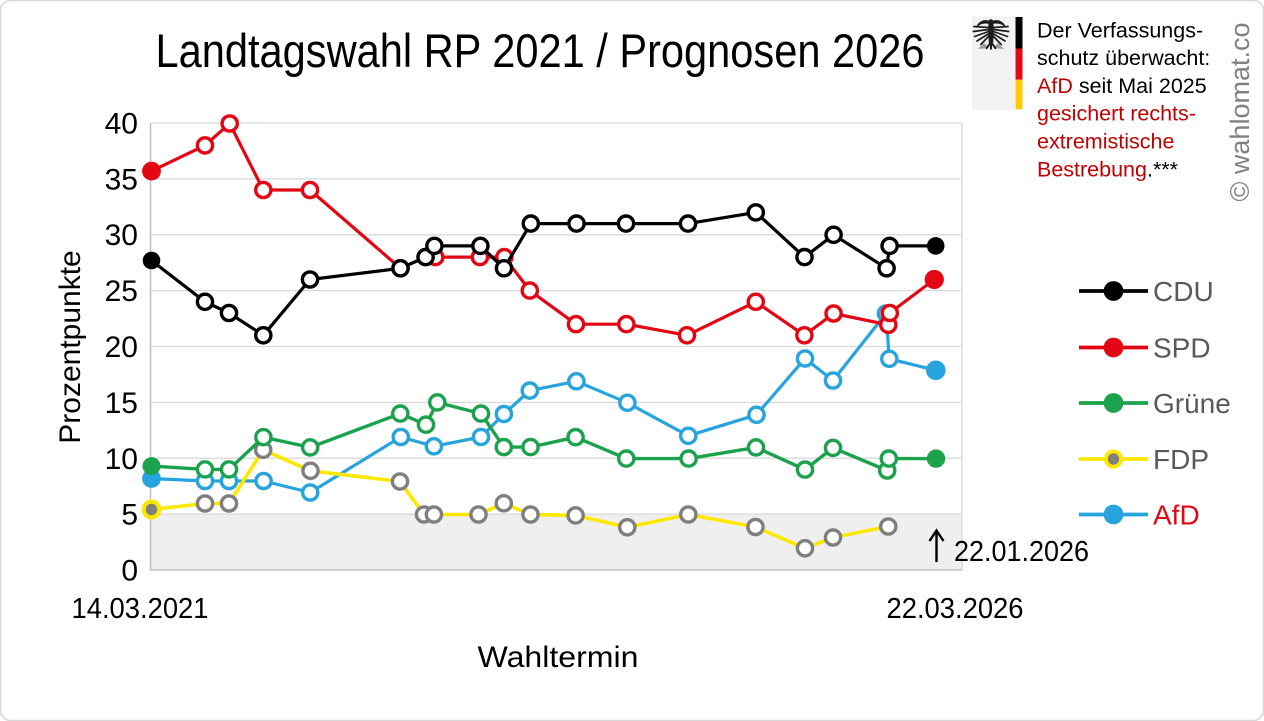 Image resolution: width=1264 pixels, height=721 pixels. I want to click on svg-text: 10, so click(121, 459).